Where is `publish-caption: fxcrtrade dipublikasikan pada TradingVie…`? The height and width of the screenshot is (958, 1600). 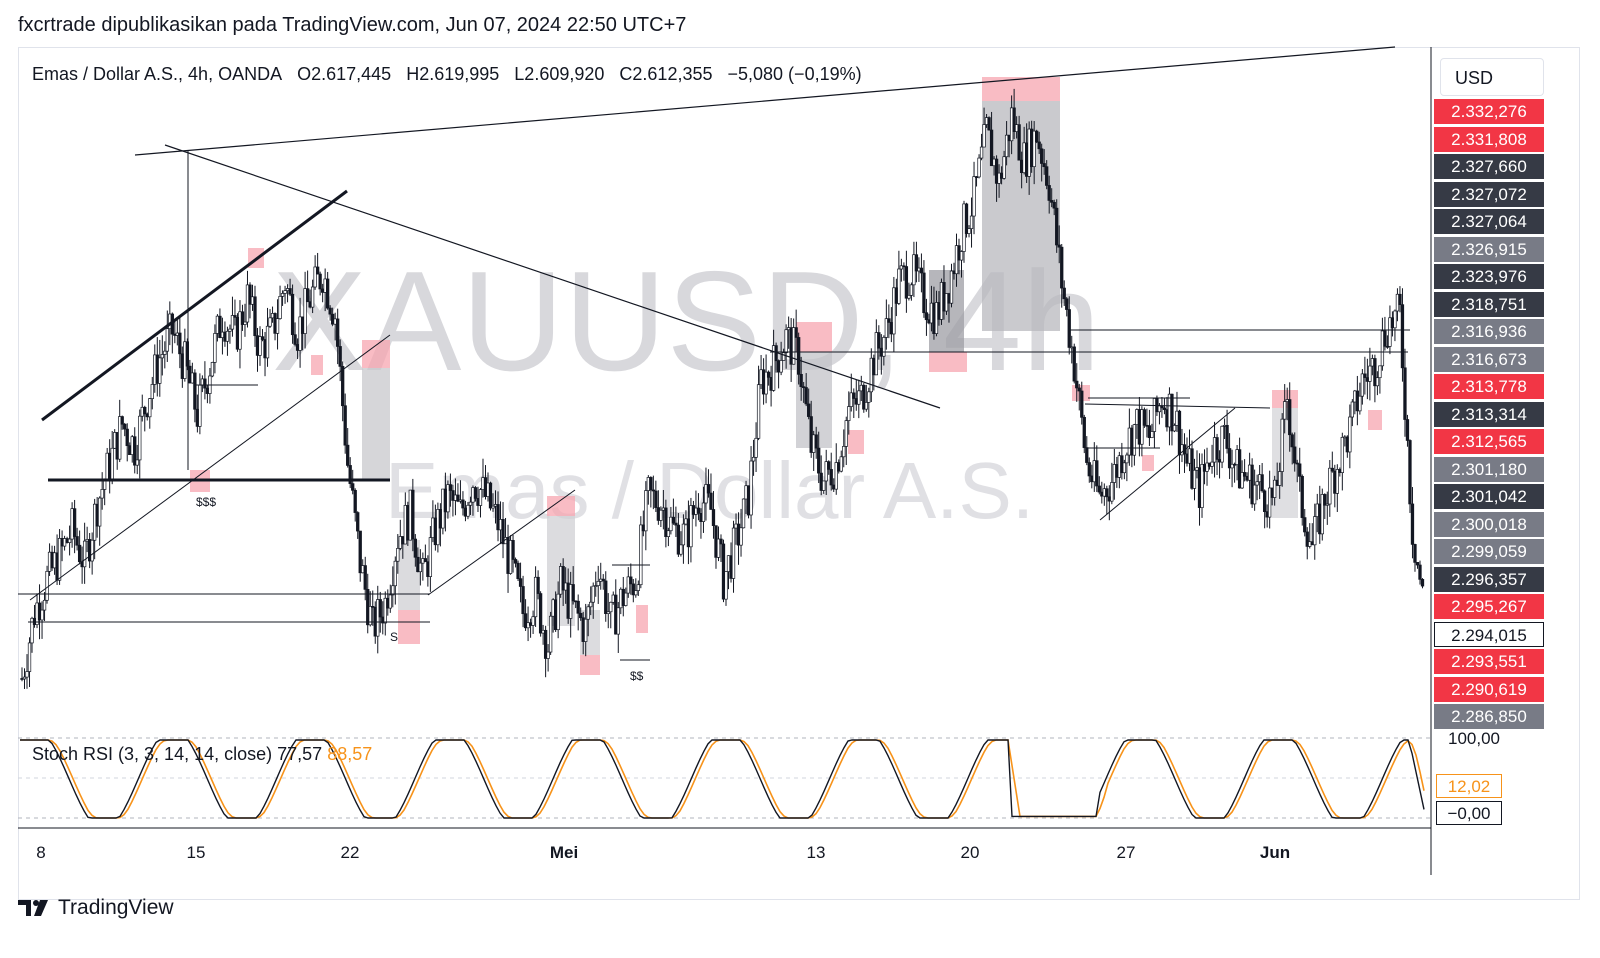
publish-caption: fxcrtrade dipublikasikan pada TradingVie… is located at coordinates (352, 25).